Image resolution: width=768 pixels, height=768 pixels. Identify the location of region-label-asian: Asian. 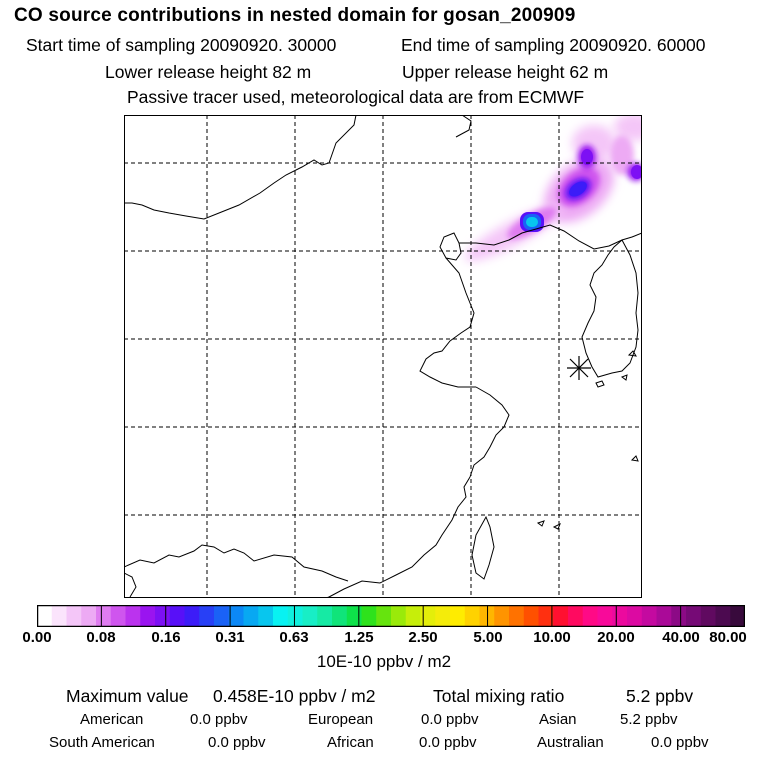
(558, 719).